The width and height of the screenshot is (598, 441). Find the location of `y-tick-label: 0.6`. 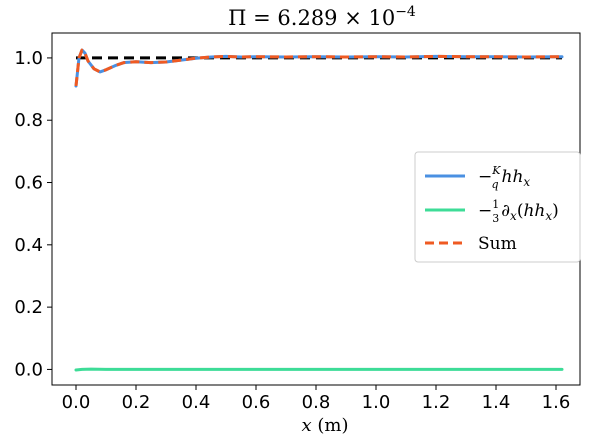

y-tick-label: 0.6 is located at coordinates (28, 183).